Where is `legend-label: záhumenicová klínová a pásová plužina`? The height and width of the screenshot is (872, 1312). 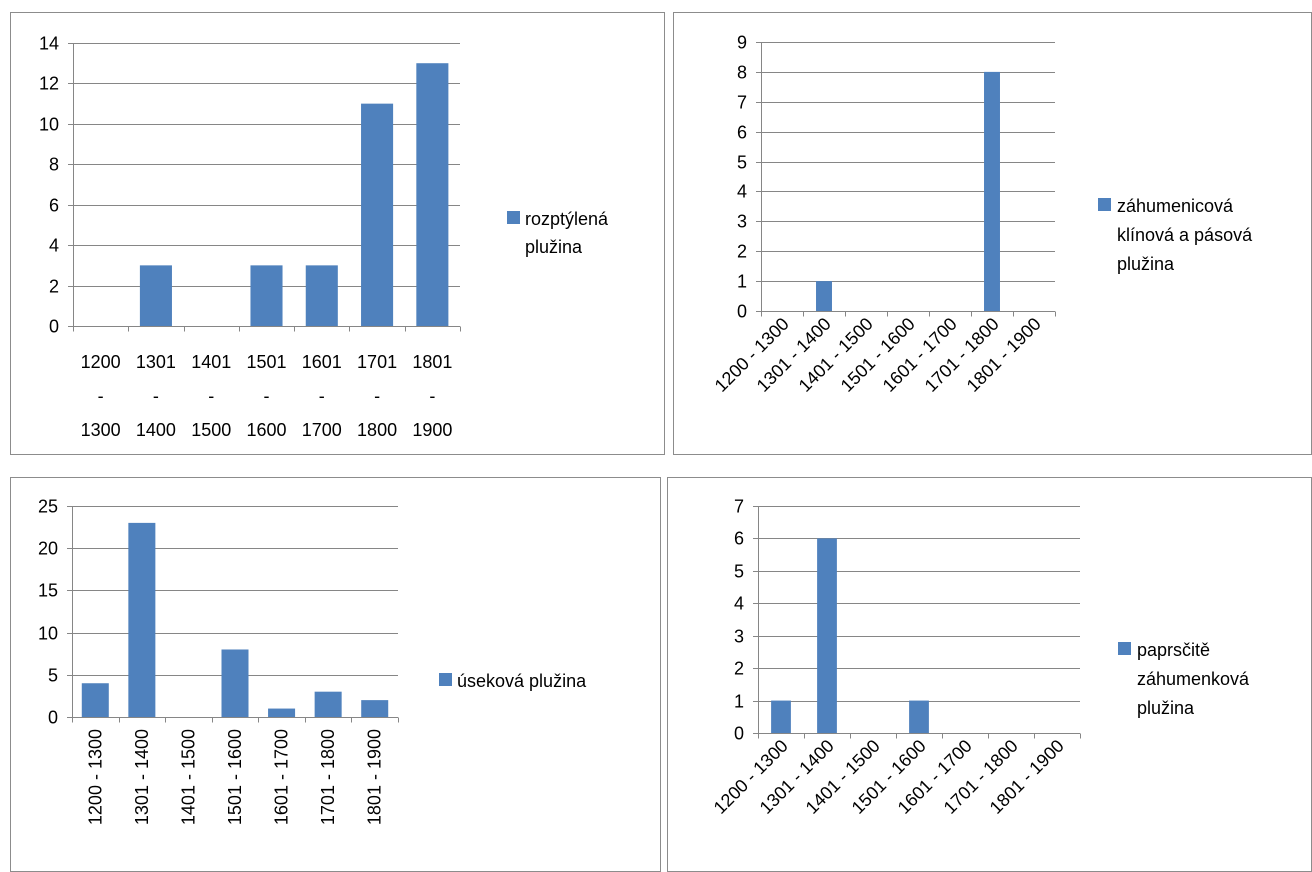 legend-label: záhumenicová klínová a pásová plužina is located at coordinates (1185, 235).